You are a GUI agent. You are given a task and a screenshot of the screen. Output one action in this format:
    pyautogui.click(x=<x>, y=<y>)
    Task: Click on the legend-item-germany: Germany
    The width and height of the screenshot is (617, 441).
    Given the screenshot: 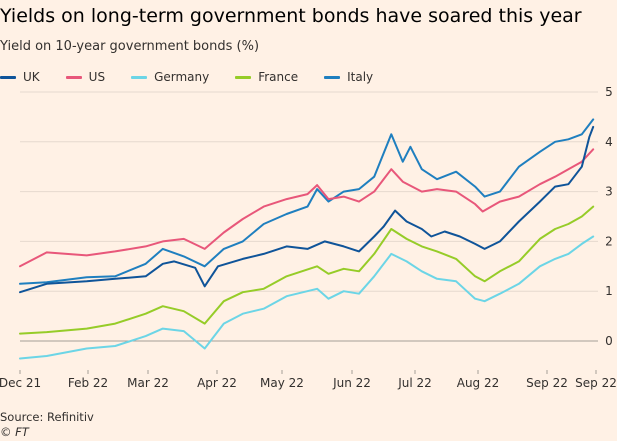 What is the action you would take?
    pyautogui.click(x=170, y=77)
    